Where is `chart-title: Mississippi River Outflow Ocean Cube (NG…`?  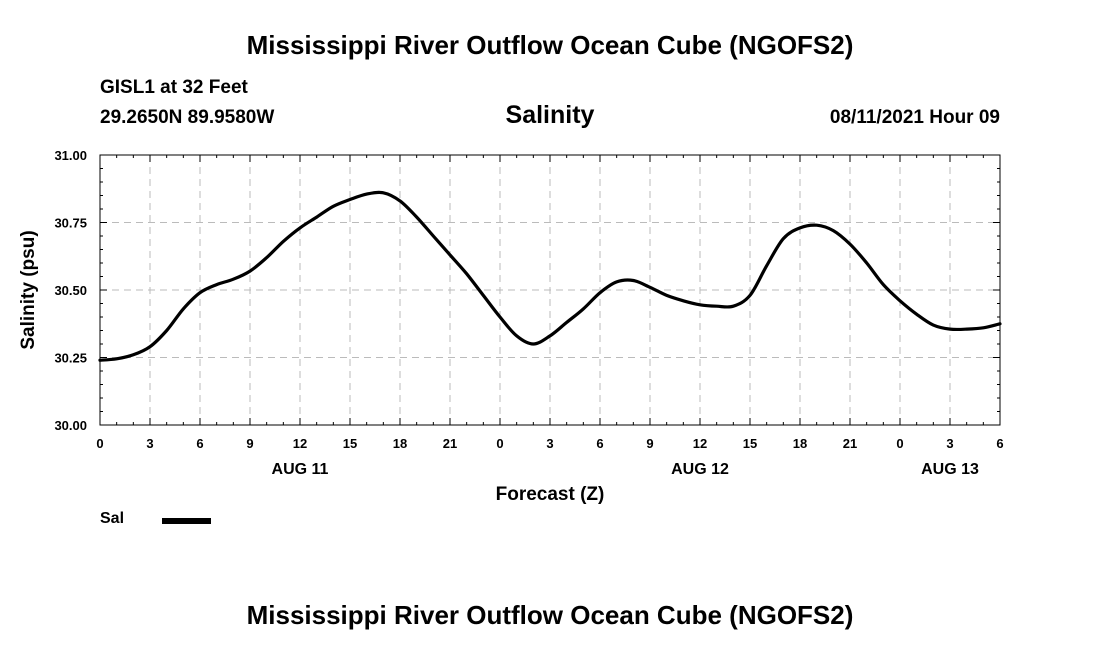
chart-title: Mississippi River Outflow Ocean Cube (NG… is located at coordinates (550, 45).